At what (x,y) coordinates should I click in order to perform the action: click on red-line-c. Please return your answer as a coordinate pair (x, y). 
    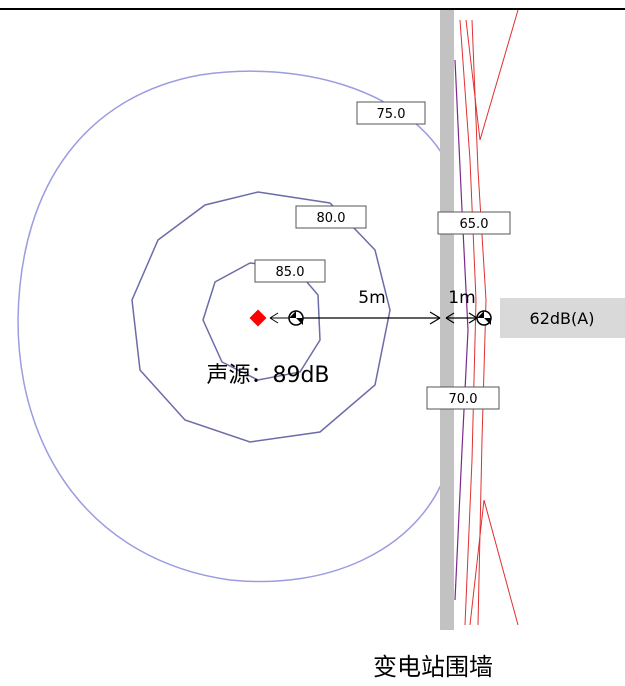
    Looking at the image, I should click on (479, 322).